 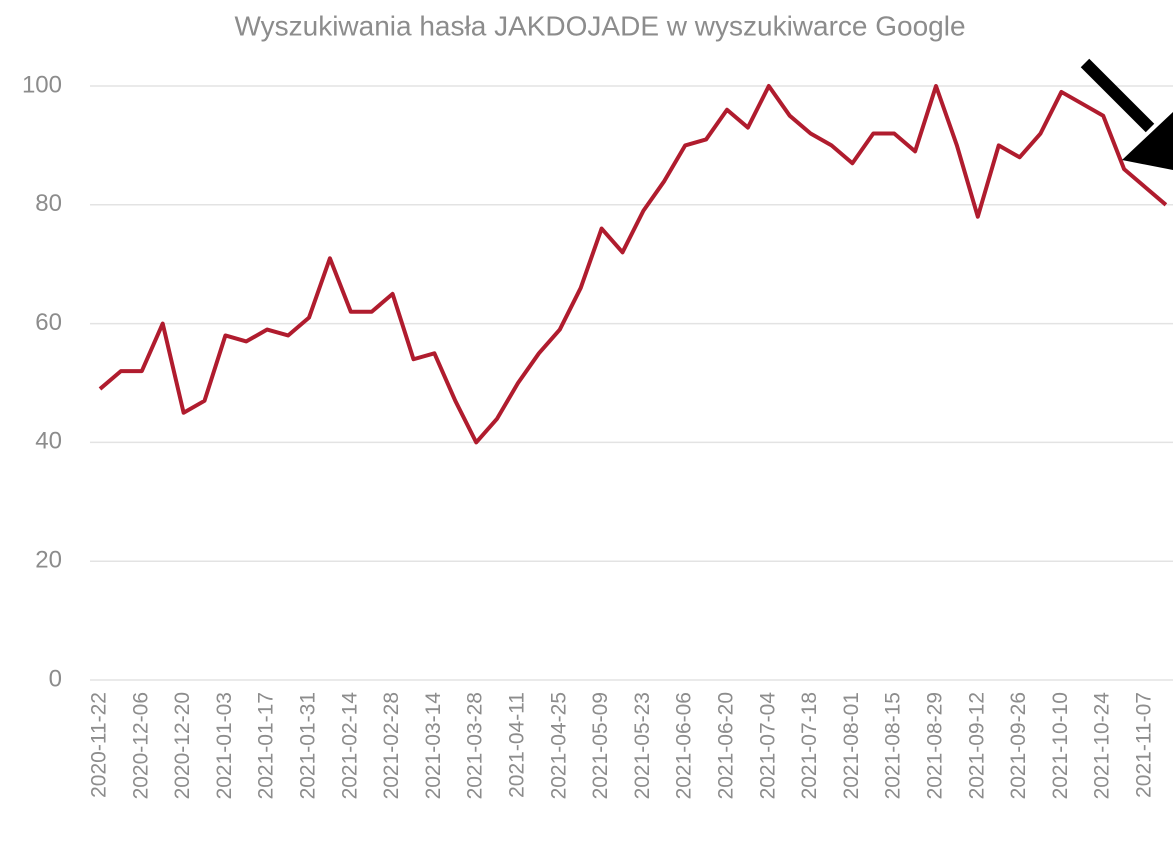 What do you see at coordinates (48, 203) in the screenshot?
I see `y-tick-label: 80` at bounding box center [48, 203].